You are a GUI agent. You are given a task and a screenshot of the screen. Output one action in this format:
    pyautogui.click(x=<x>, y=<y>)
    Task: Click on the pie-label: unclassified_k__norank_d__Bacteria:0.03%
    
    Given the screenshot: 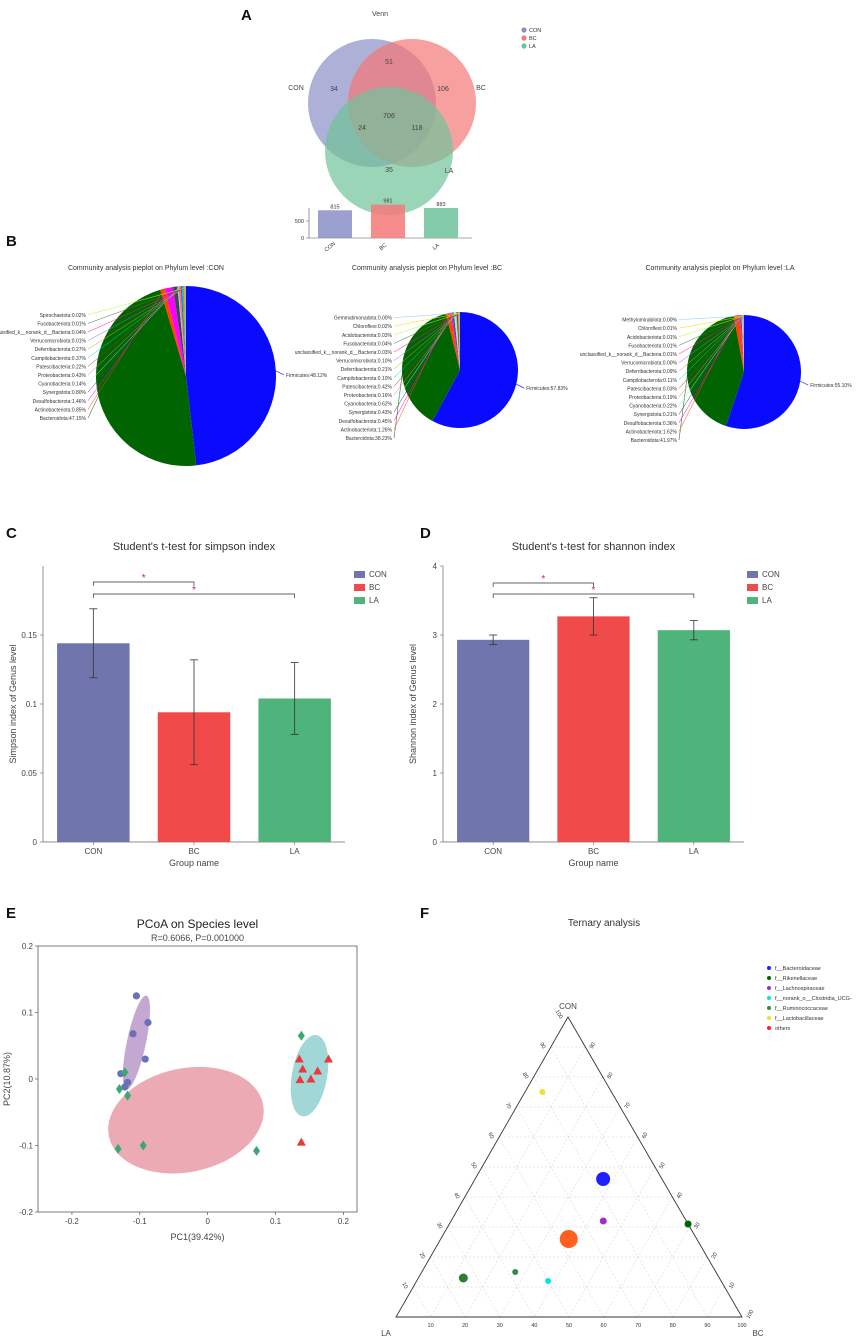 What is the action you would take?
    pyautogui.click(x=344, y=353)
    